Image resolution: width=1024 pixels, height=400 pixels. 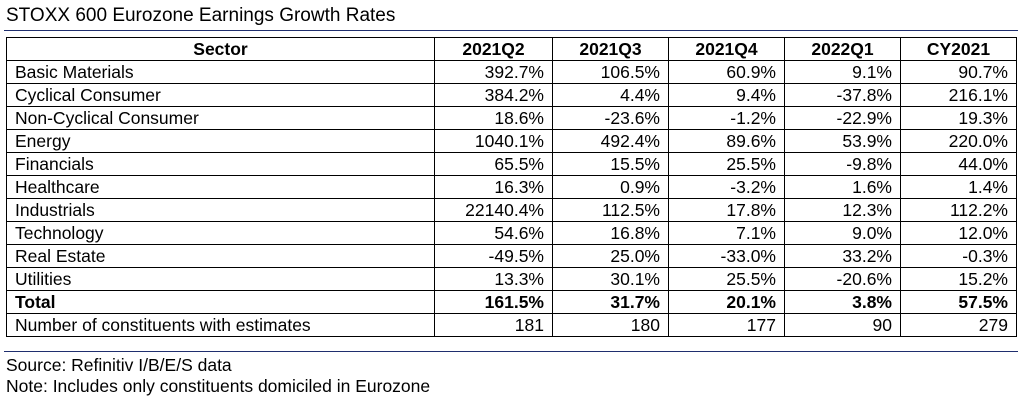 I want to click on table-cell: -33.0%, so click(x=726, y=256).